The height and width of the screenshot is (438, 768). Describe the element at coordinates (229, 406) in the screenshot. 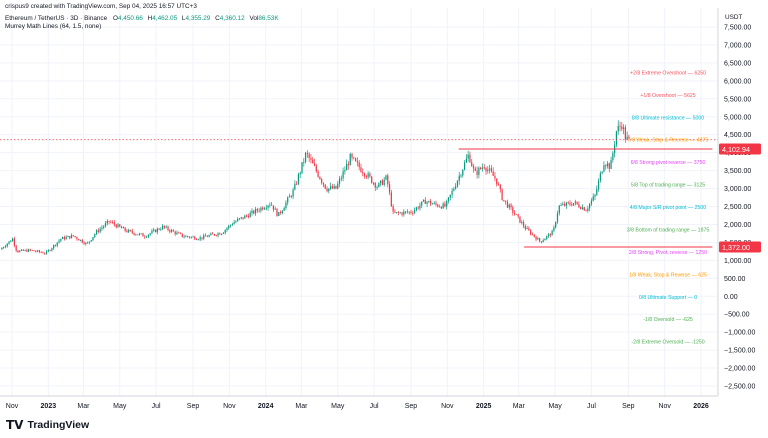

I see `x-tick-label: Nov` at that location.